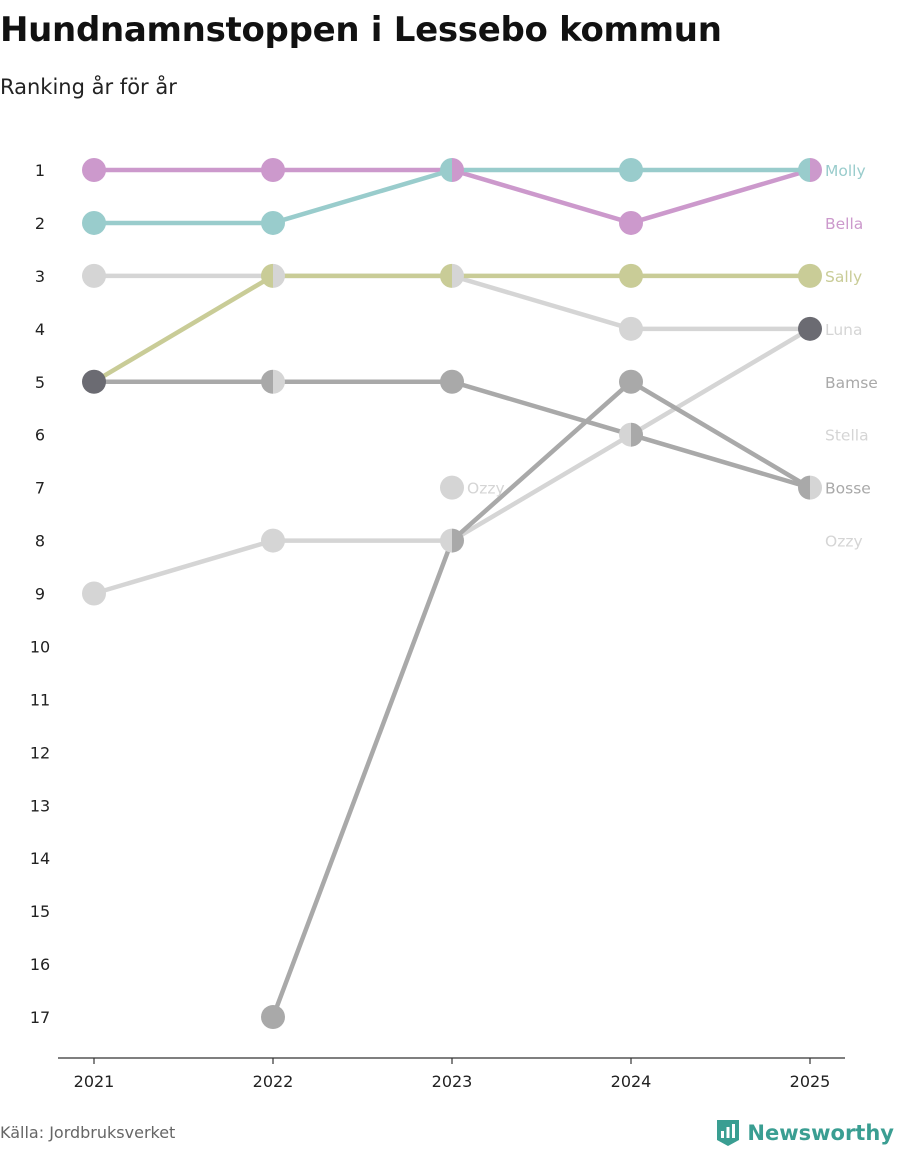 The height and width of the screenshot is (1150, 900). I want to click on end-label-ozzy: Ozzy, so click(844, 542).